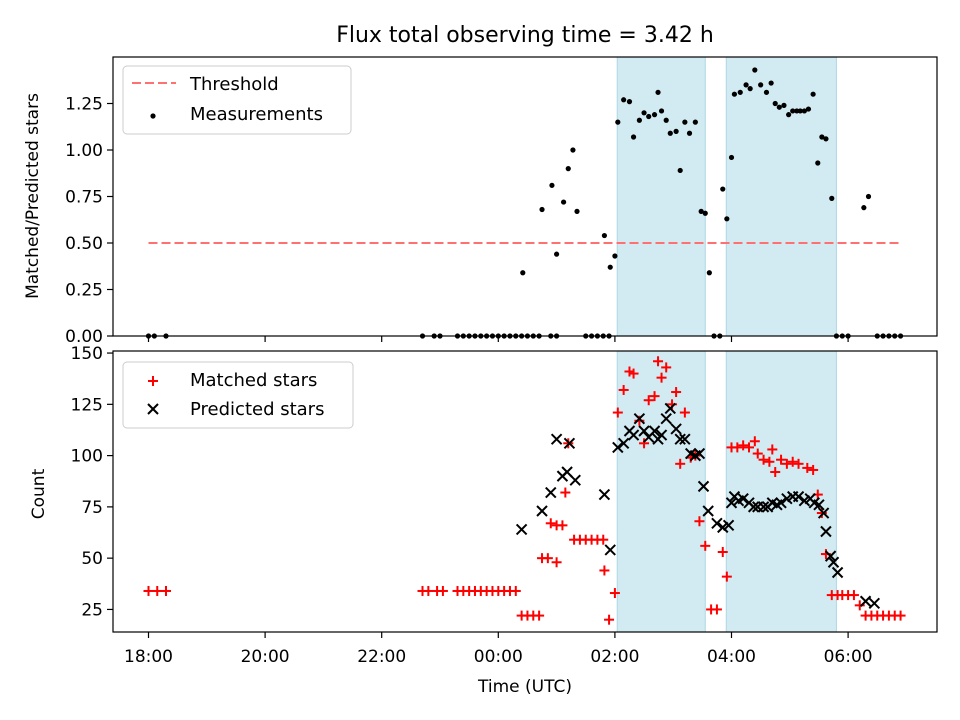  What do you see at coordinates (92, 482) in the screenshot?
I see `bottom-y-ticks: 25 50 75 100 125 150` at bounding box center [92, 482].